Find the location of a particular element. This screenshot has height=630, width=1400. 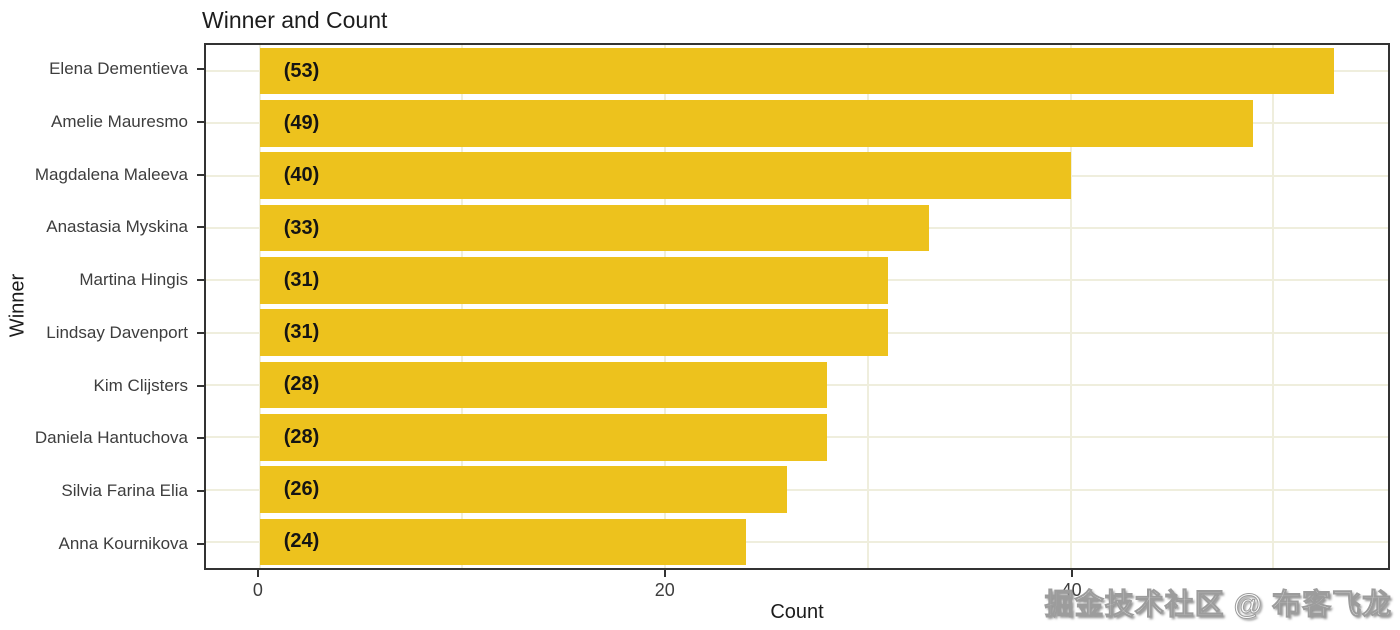

y-axis-row: Silvia Farina Elia is located at coordinates (102, 491).